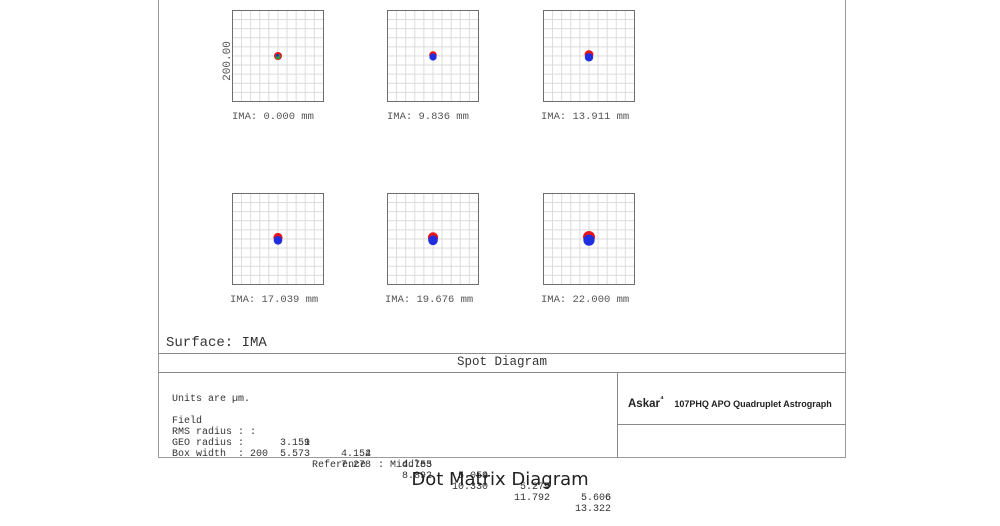 This screenshot has width=1000, height=526. What do you see at coordinates (501, 362) in the screenshot?
I see `diagram-title: Spot Diagram` at bounding box center [501, 362].